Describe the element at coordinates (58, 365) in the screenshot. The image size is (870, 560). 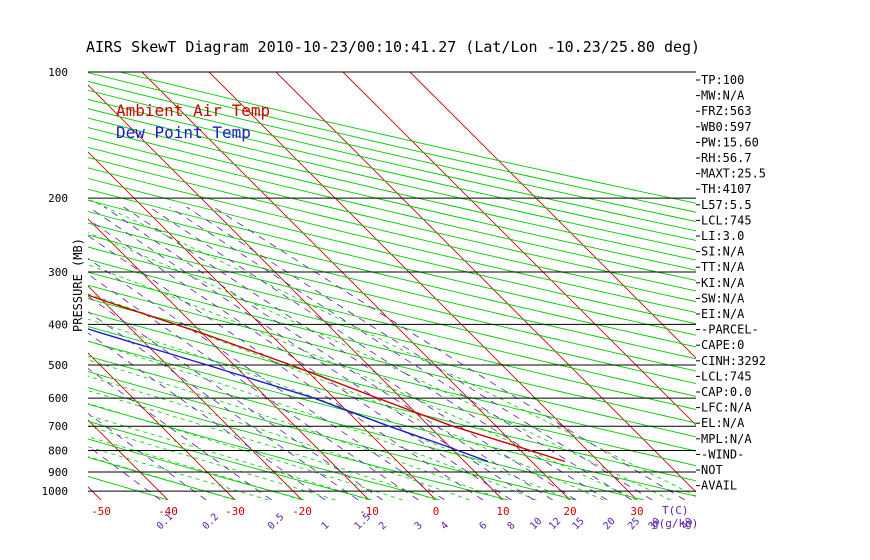
I see `pressure-tick-label: 500` at that location.